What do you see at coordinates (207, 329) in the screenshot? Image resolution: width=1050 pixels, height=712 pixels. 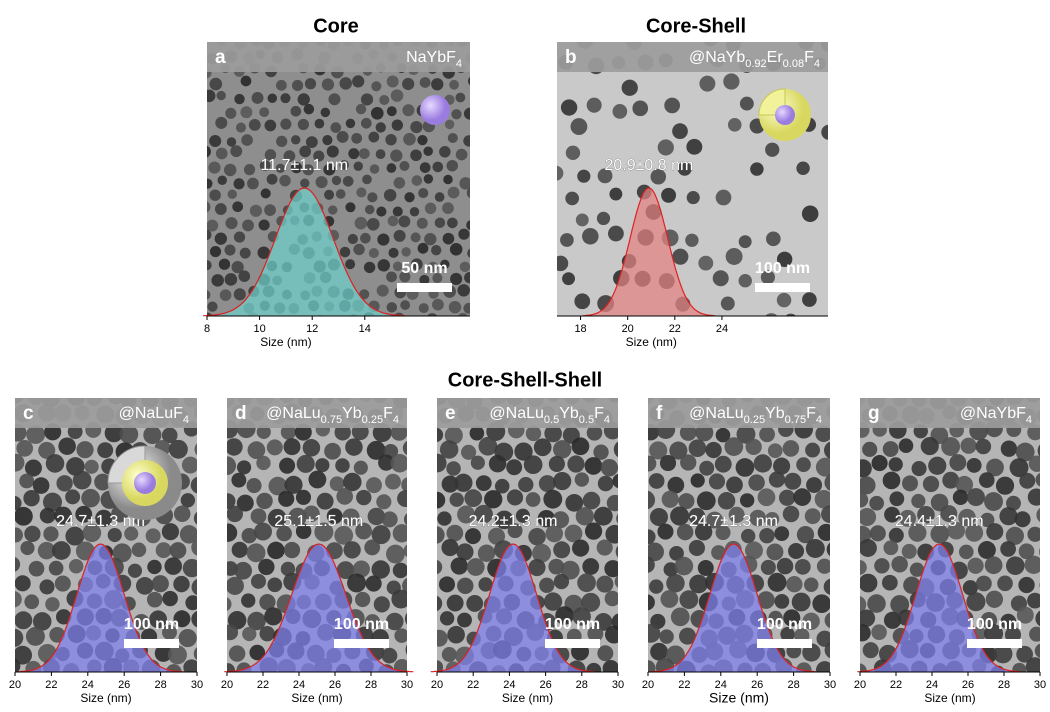 I see `x-tick-label: 8` at bounding box center [207, 329].